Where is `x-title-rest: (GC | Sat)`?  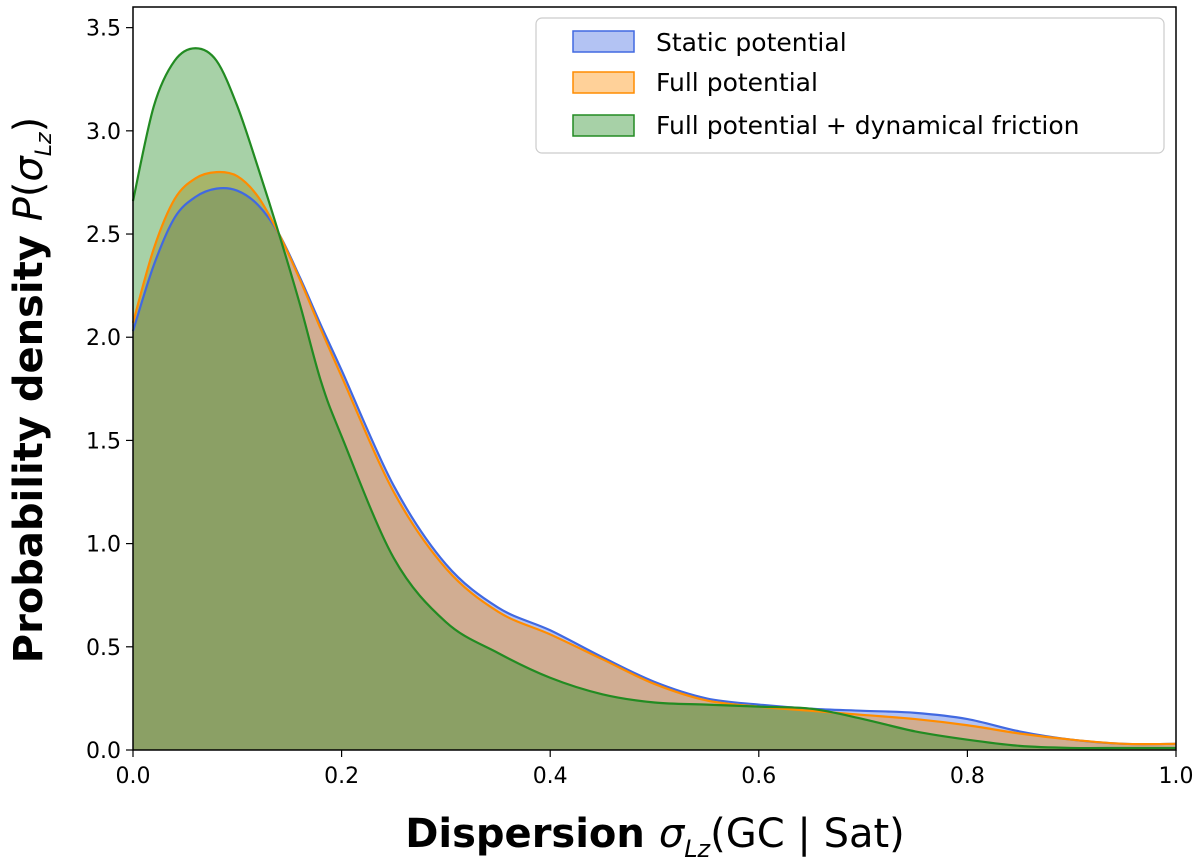 x-title-rest: (GC | Sat) is located at coordinates (807, 834).